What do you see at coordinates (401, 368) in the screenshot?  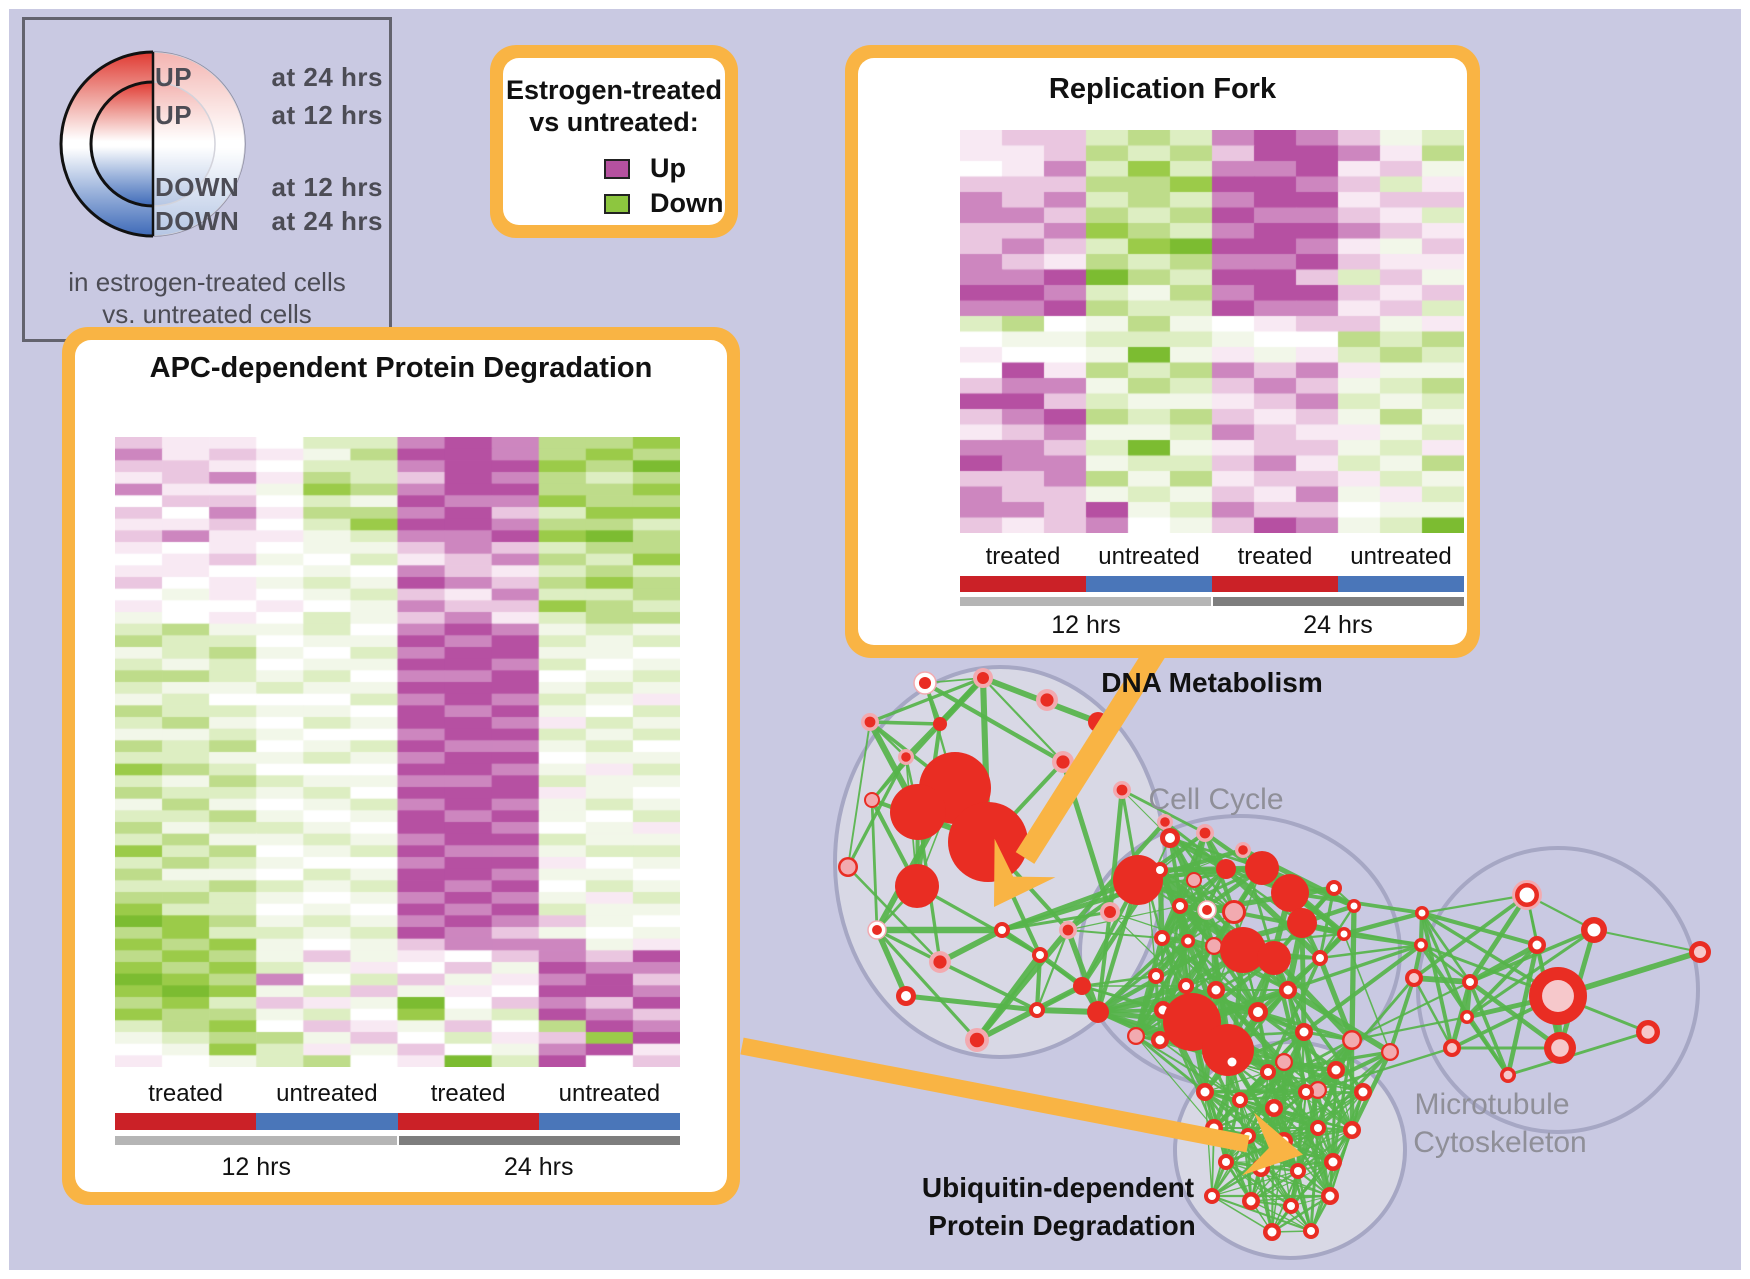 I see `apc-panel-title: APC-dependent Protein Degradation` at bounding box center [401, 368].